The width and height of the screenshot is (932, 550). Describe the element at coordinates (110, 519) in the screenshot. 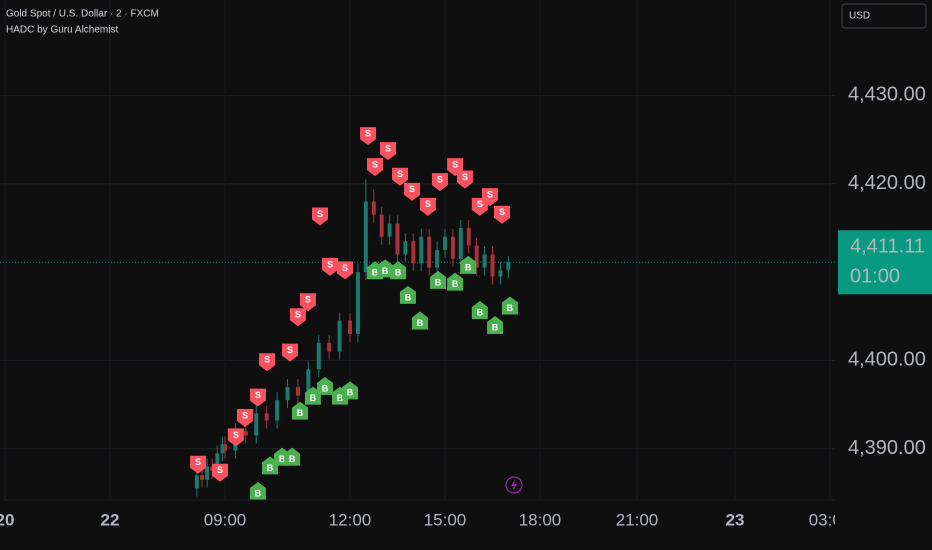

I see `x-tick-label: 22` at that location.